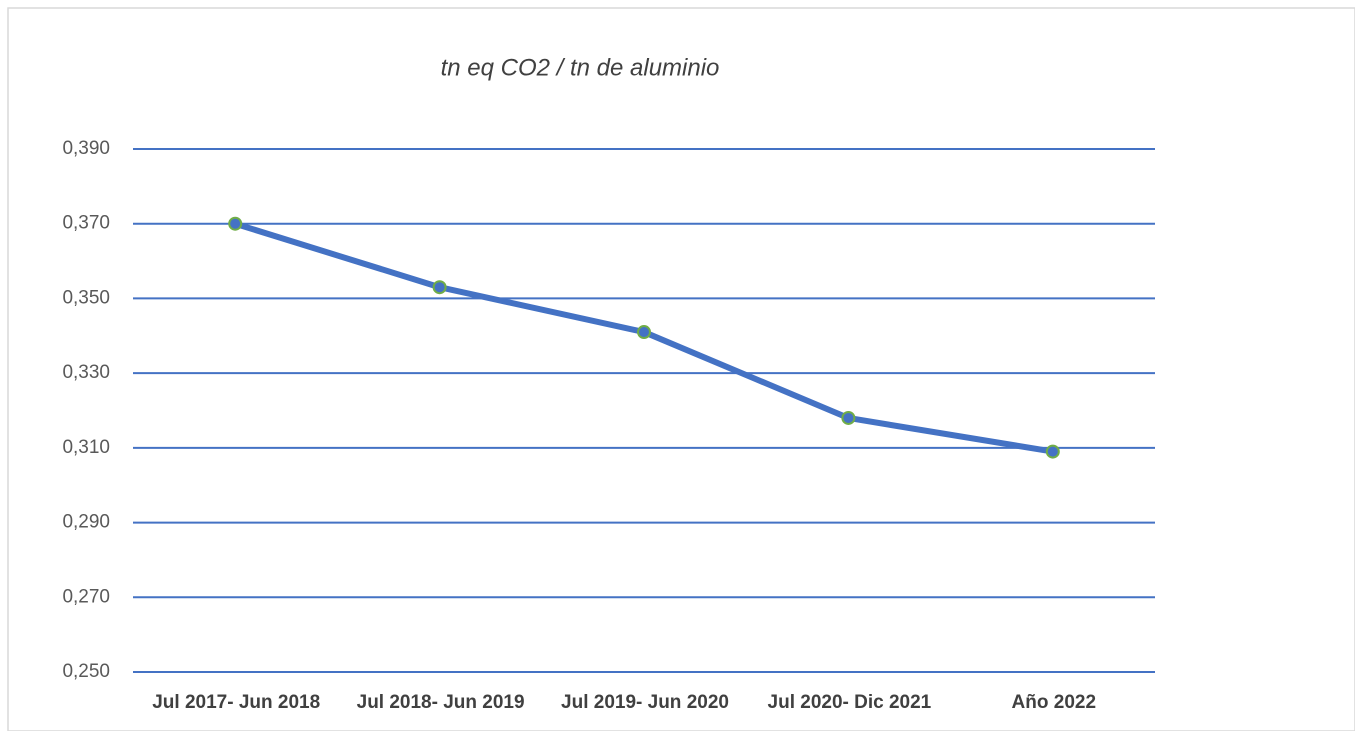 The image size is (1355, 731). Describe the element at coordinates (580, 67) in the screenshot. I see `chart-title: tn eq CO2 / tn de aluminio` at that location.